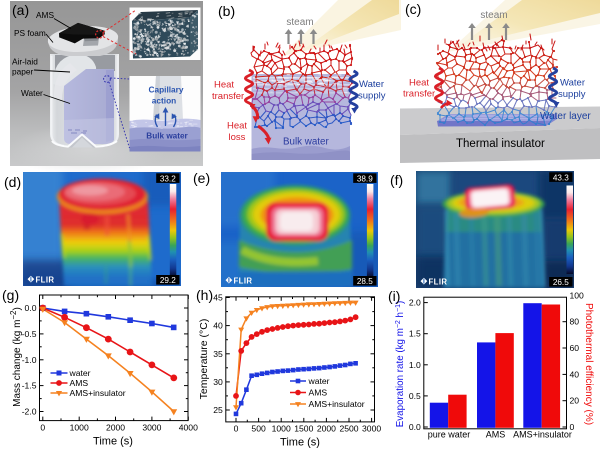  Describe the element at coordinates (29, 334) in the screenshot. I see `svg-text: -0.5` at that location.